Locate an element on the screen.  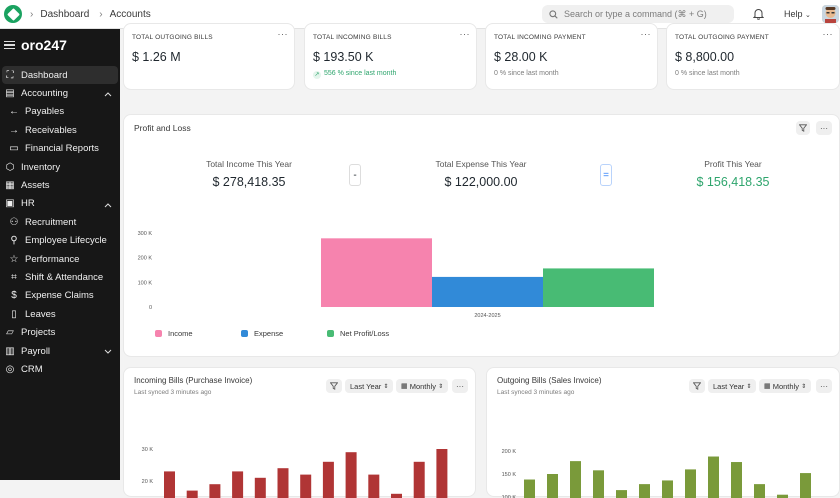
sidebar-item-hr: ▣ HR is located at coordinates (60, 204).